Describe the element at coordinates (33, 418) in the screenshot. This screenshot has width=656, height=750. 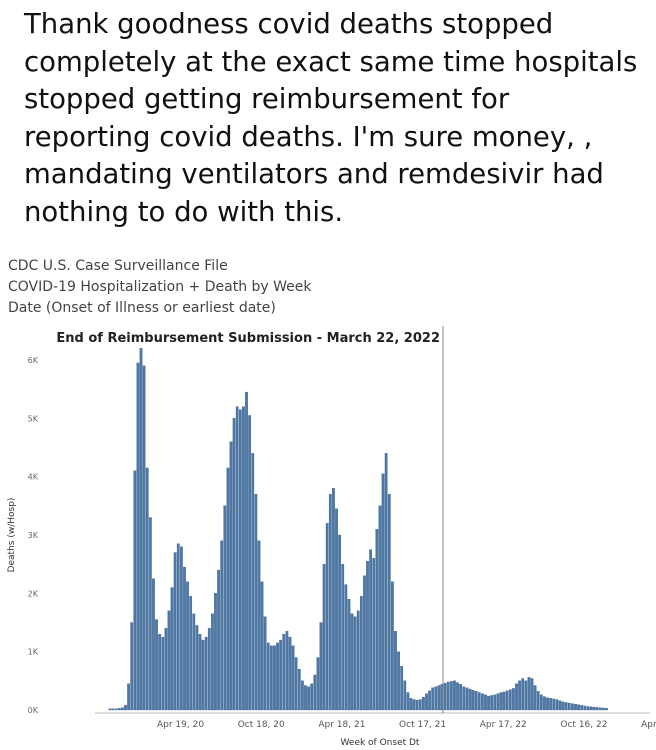
I see `y-tick-label: 5K` at that location.